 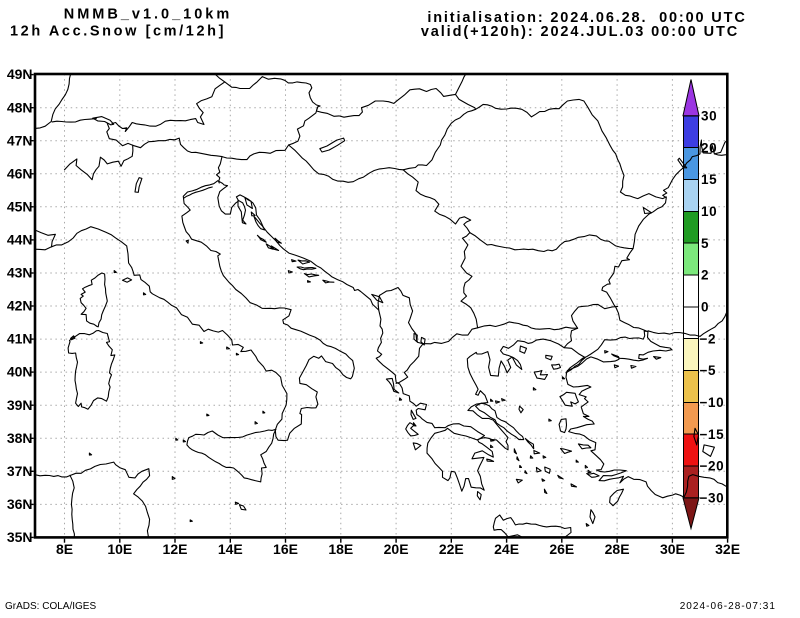 I want to click on svg-text: 36N, so click(x=20, y=504).